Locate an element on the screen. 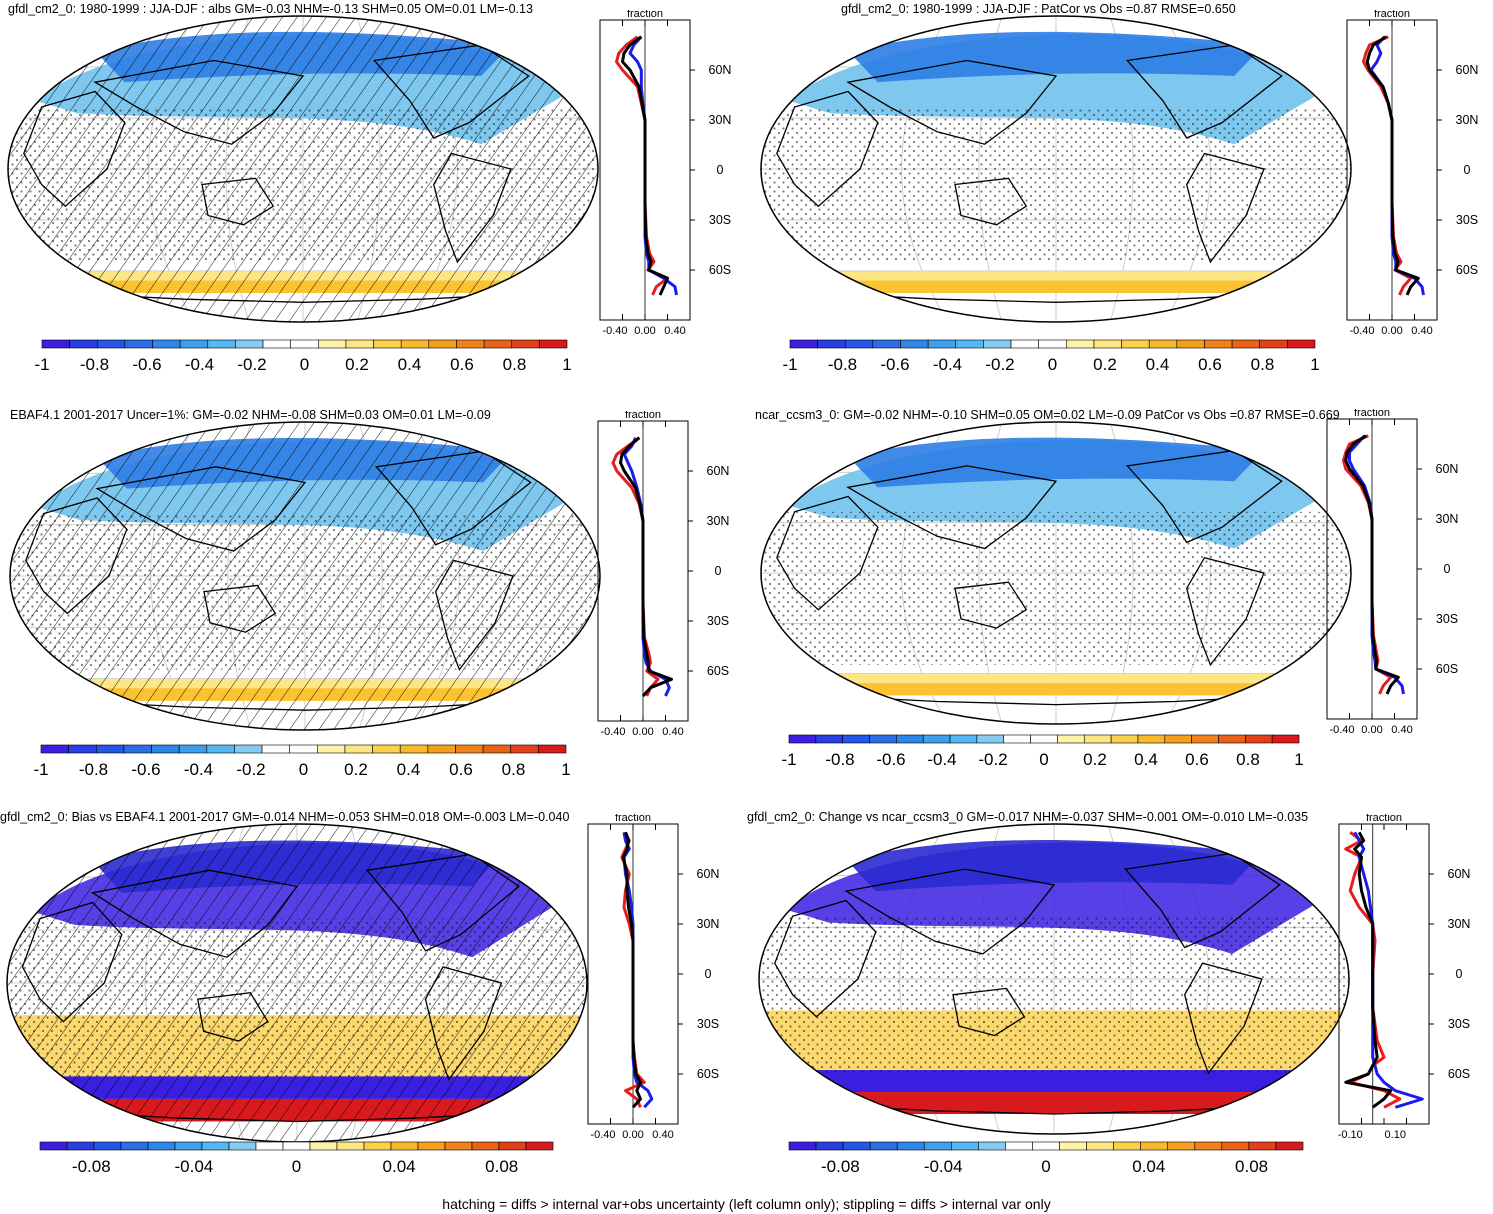  profile-x-tick: 0.00 is located at coordinates (644, 331).